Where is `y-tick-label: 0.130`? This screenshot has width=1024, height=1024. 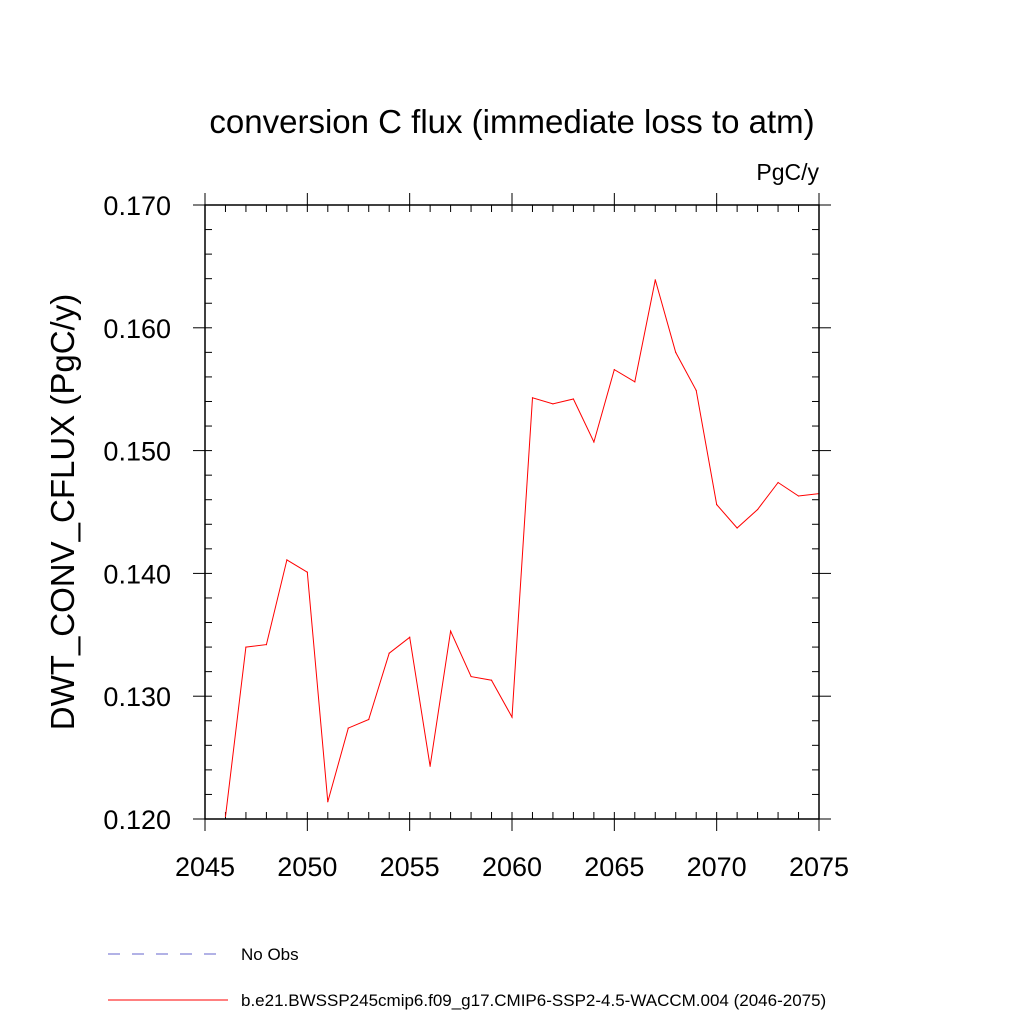
y-tick-label: 0.130 is located at coordinates (137, 697).